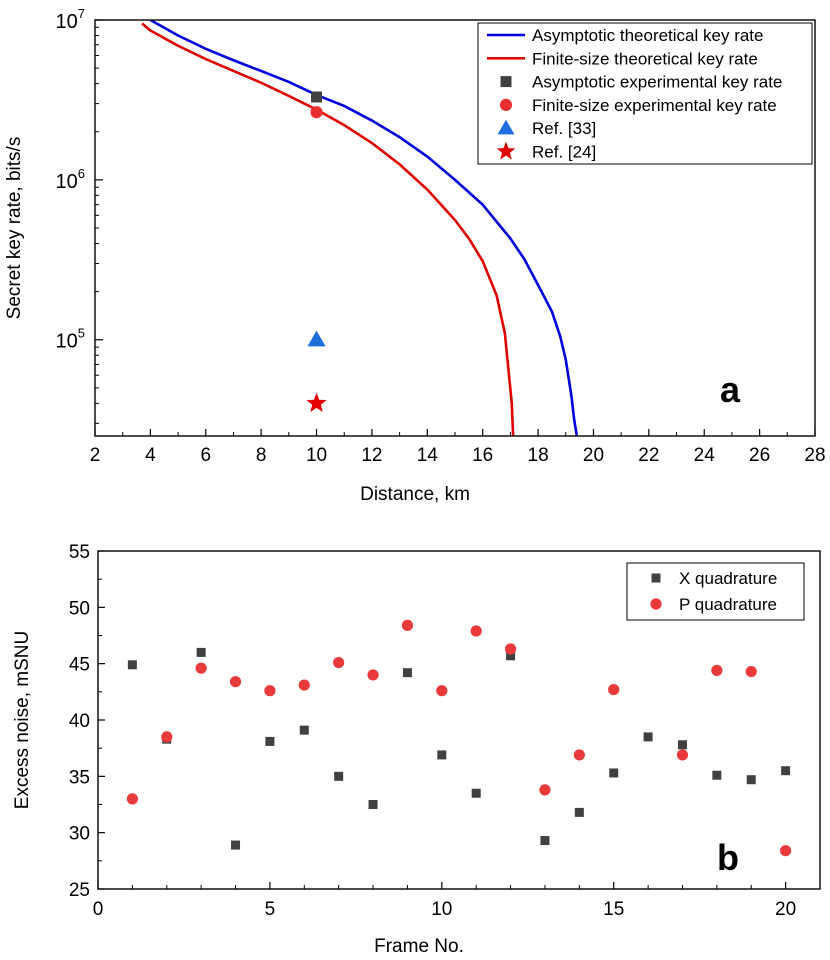 Image resolution: width=830 pixels, height=960 pixels. Describe the element at coordinates (428, 455) in the screenshot. I see `x-tick-label: 14` at that location.